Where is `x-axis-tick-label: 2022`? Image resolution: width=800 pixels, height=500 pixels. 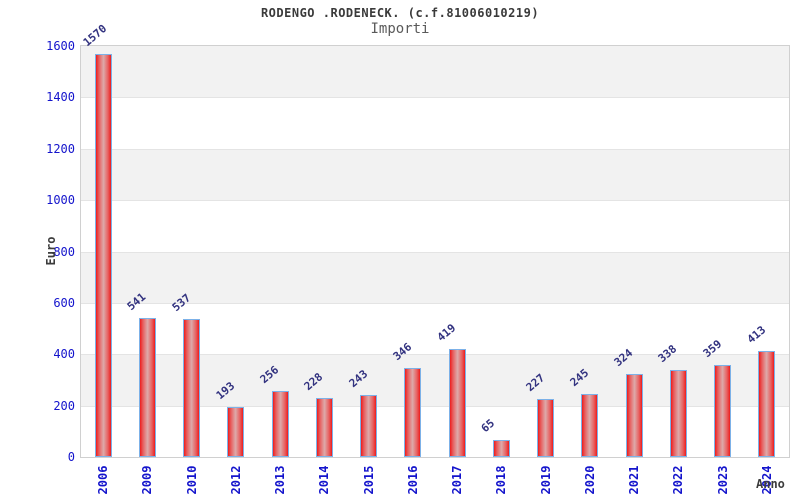
x-axis-tick-label: 2022 is located at coordinates (678, 480).